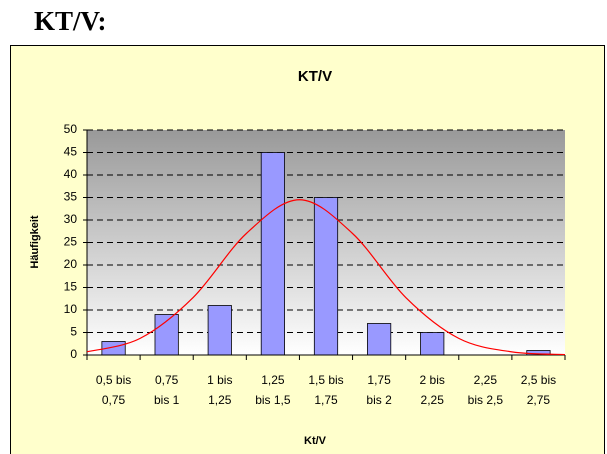 This screenshot has height=454, width=607. Describe the element at coordinates (70, 21) in the screenshot. I see `heading: KT/V:` at that location.